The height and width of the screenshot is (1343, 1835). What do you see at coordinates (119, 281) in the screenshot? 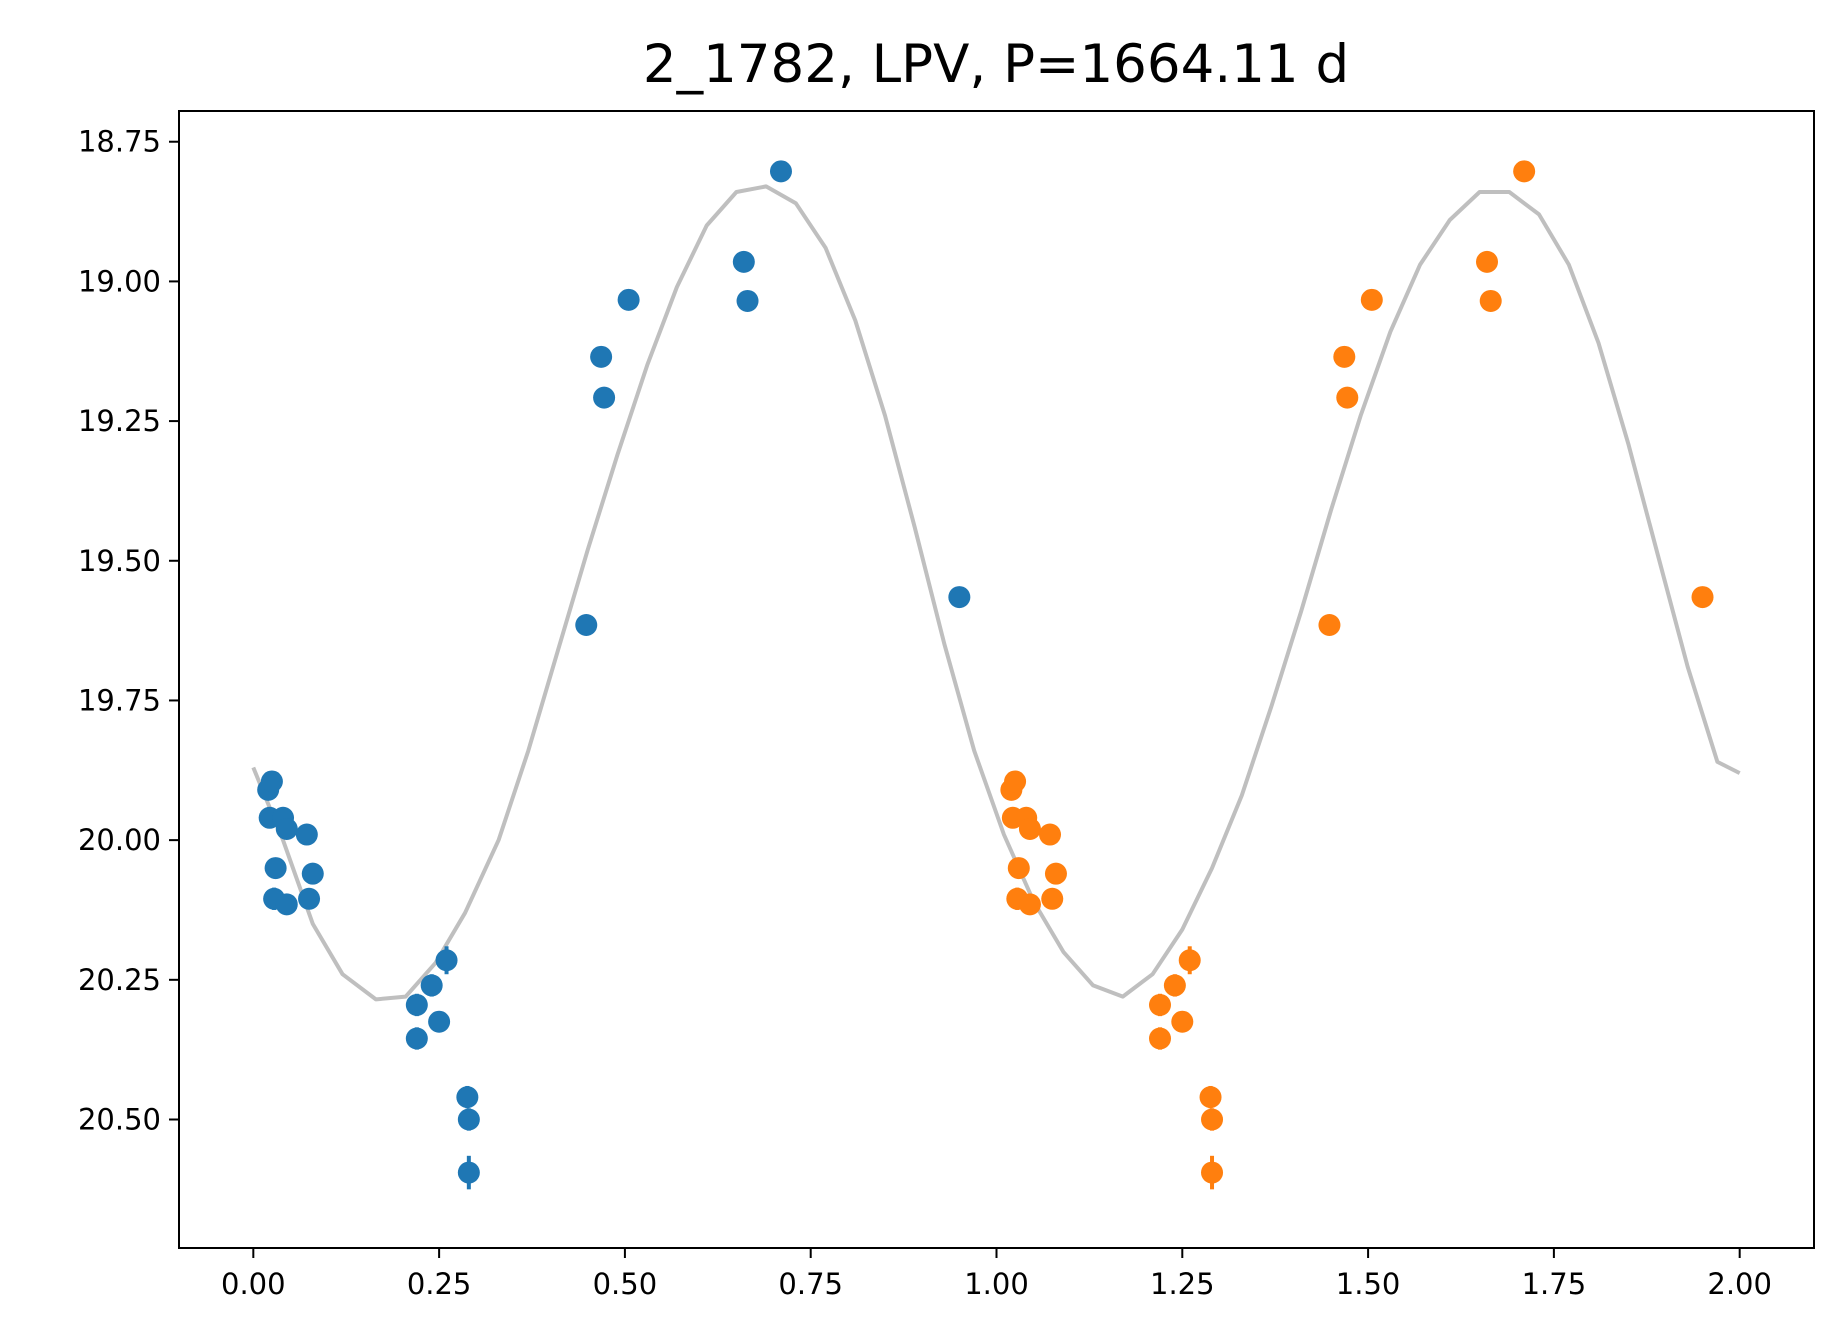
I see `y-tick-label: 19.00` at bounding box center [119, 281].